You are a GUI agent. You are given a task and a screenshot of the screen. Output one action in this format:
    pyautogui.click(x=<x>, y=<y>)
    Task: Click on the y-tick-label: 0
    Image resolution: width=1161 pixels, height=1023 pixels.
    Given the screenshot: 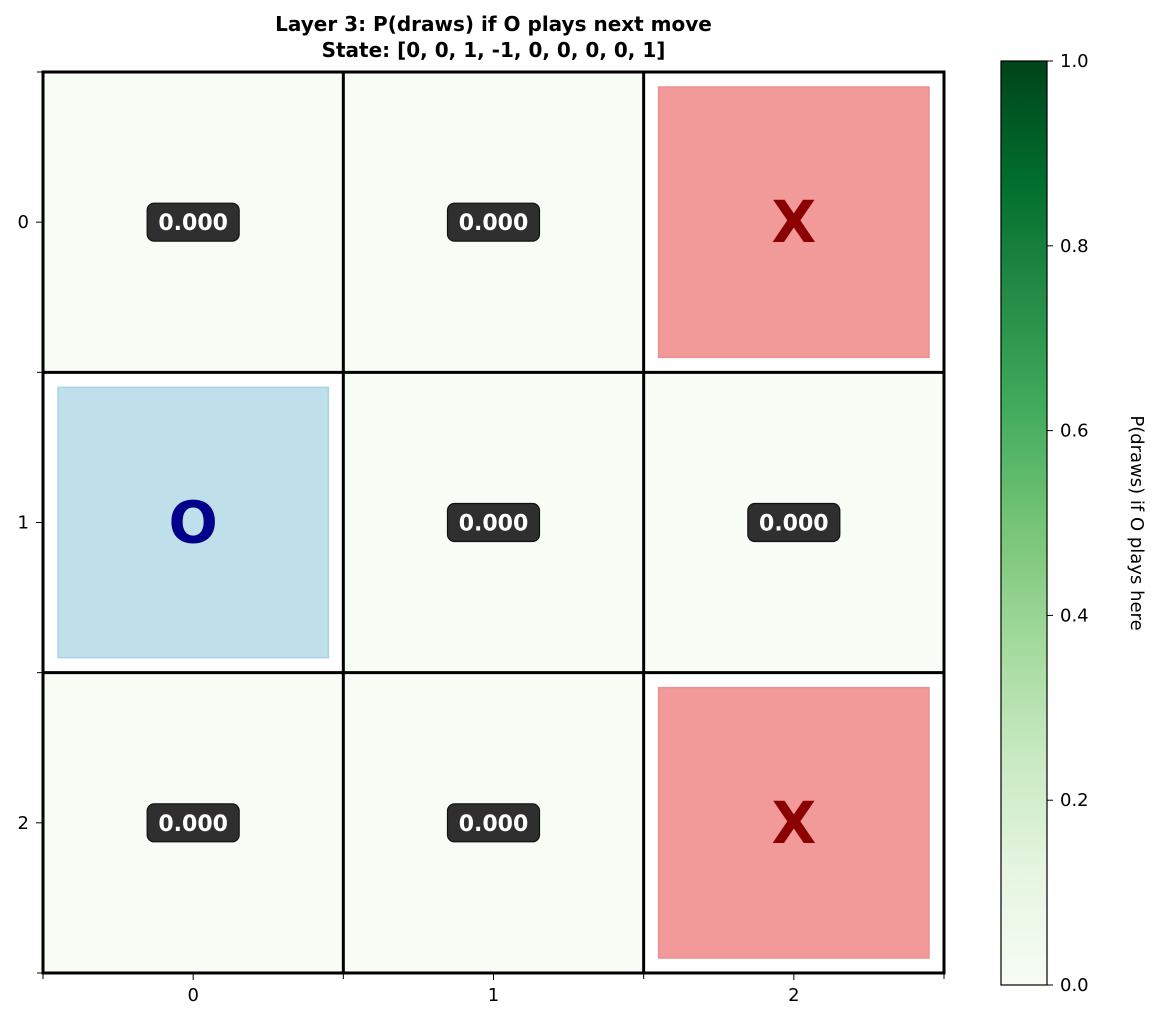 What is the action you would take?
    pyautogui.click(x=23, y=222)
    